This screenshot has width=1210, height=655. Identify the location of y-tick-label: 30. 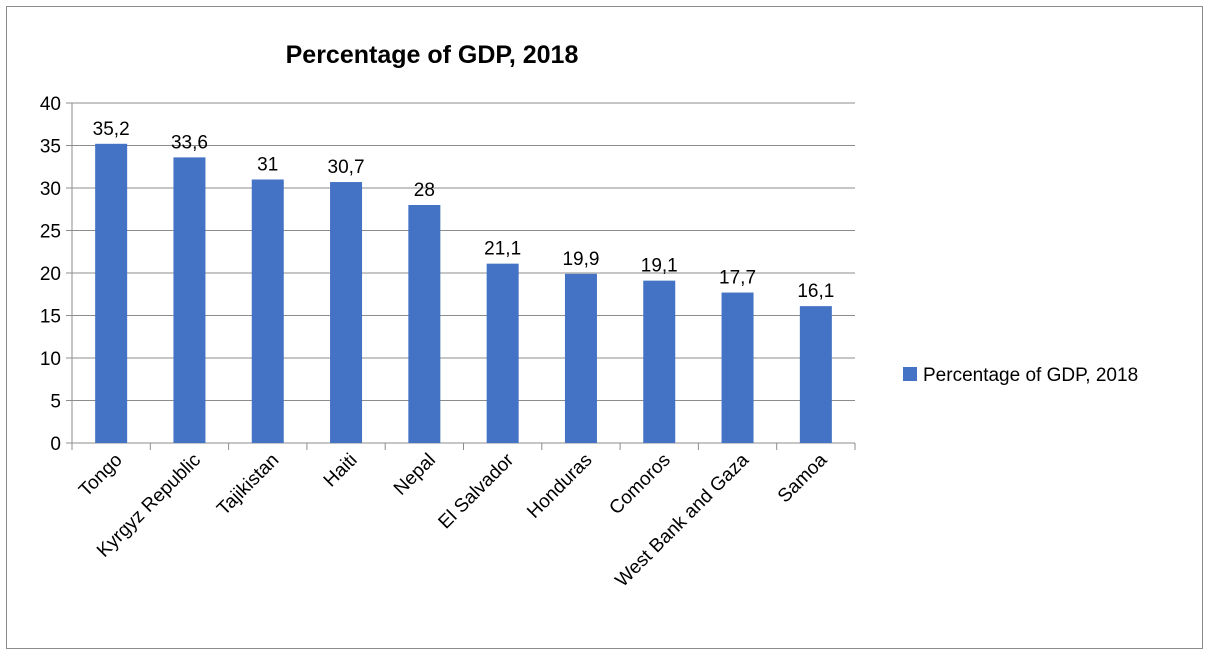
(50, 189).